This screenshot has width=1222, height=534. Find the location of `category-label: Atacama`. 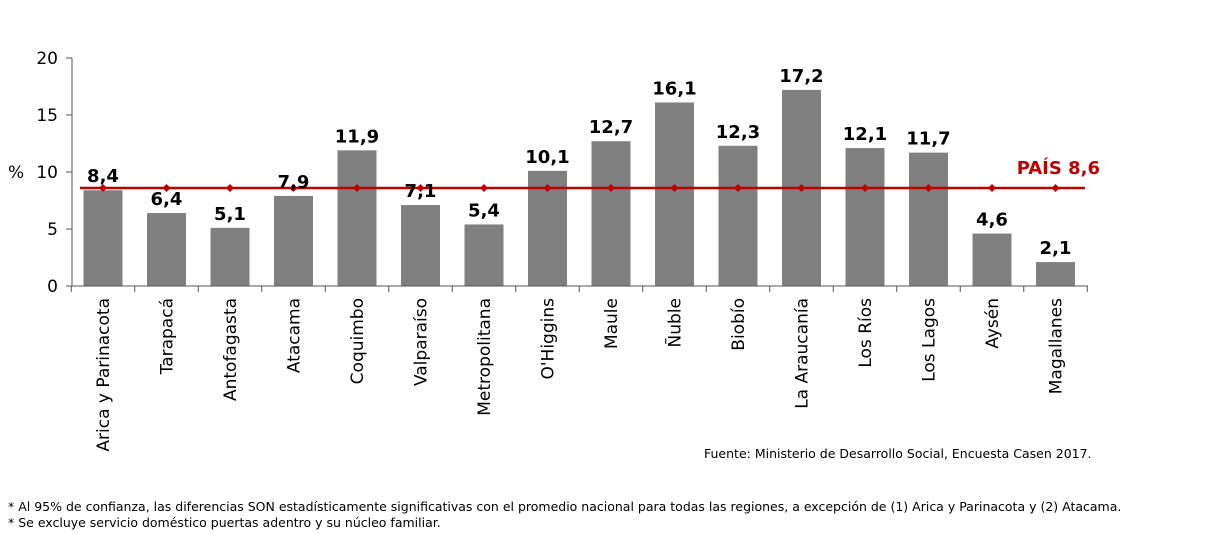

category-label: Atacama is located at coordinates (295, 335).